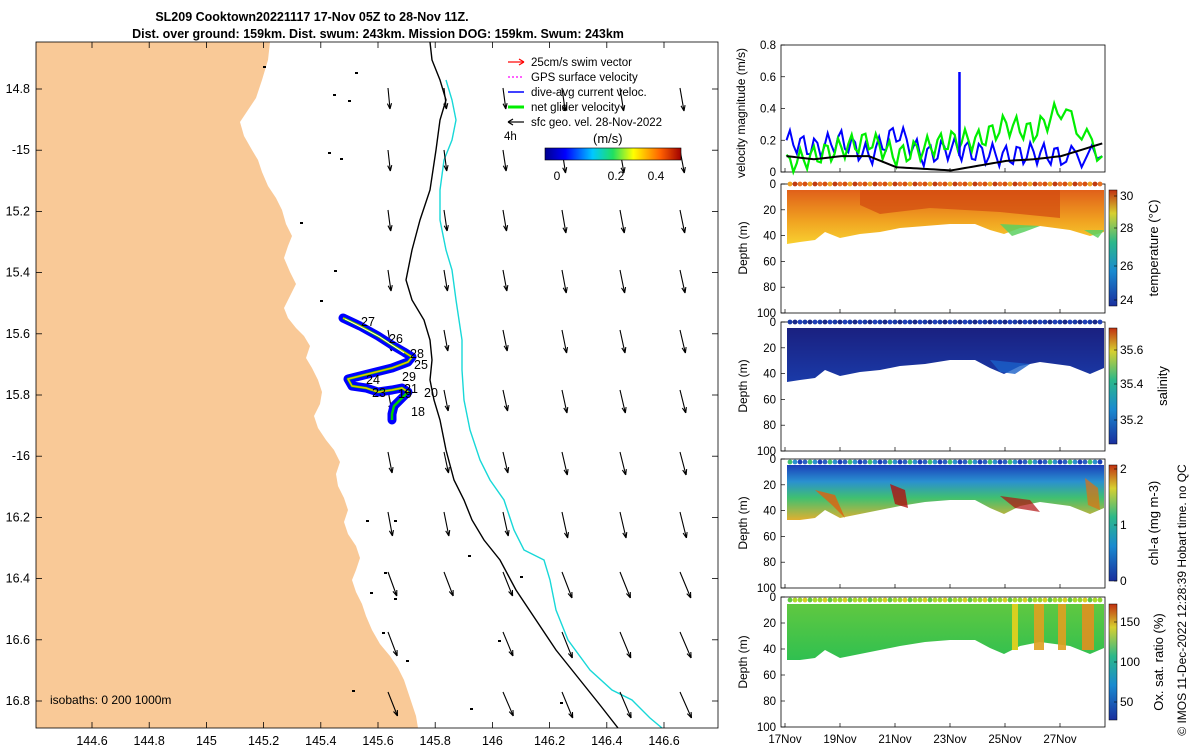 The height and width of the screenshot is (750, 1200). What do you see at coordinates (743, 385) in the screenshot?
I see `depth-ylabel: Depth (m)` at bounding box center [743, 385].